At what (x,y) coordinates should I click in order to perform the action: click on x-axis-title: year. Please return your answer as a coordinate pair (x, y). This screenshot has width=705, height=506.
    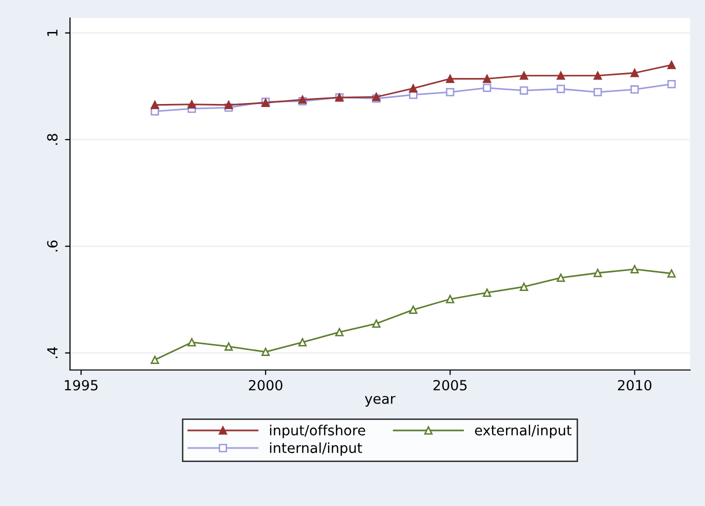
    Looking at the image, I should click on (380, 401).